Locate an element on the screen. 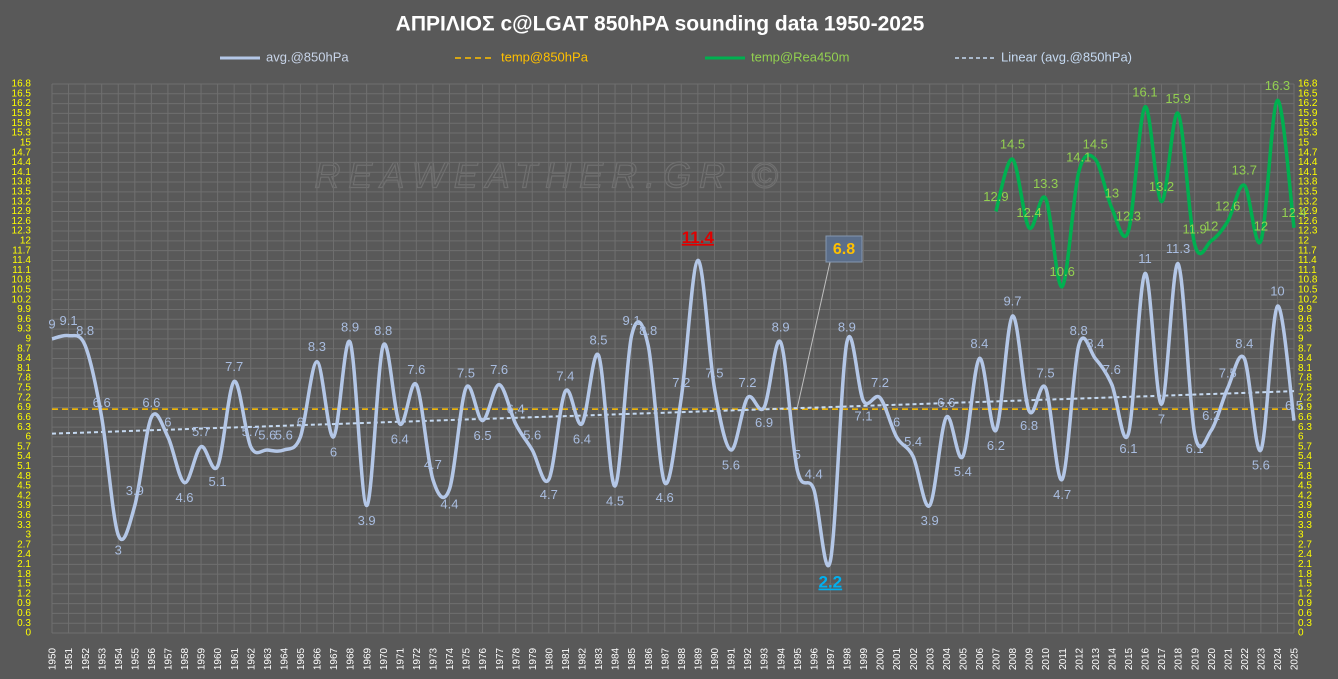  y2-tick-label: 9.6 is located at coordinates (1305, 319).